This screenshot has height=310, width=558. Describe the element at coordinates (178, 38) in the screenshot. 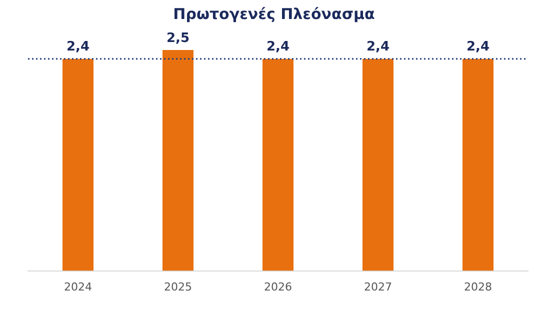

I see `data-label: 2,5` at that location.